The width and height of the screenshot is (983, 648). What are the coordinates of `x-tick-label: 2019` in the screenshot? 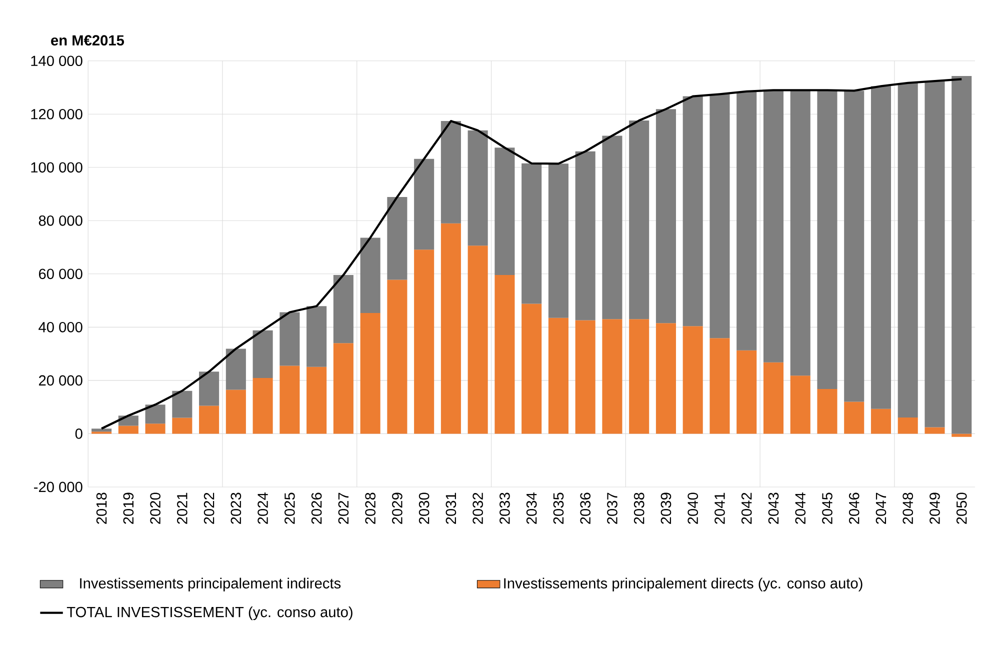 It's located at (128, 508).